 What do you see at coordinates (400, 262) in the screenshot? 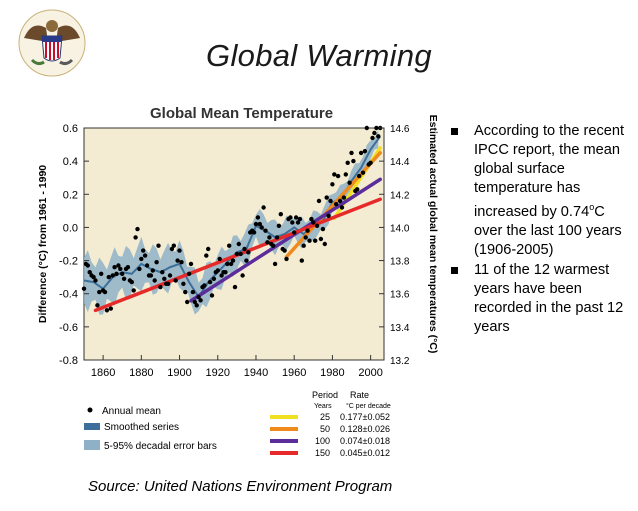
I see `y2-tick-label: 13.8` at bounding box center [400, 262].